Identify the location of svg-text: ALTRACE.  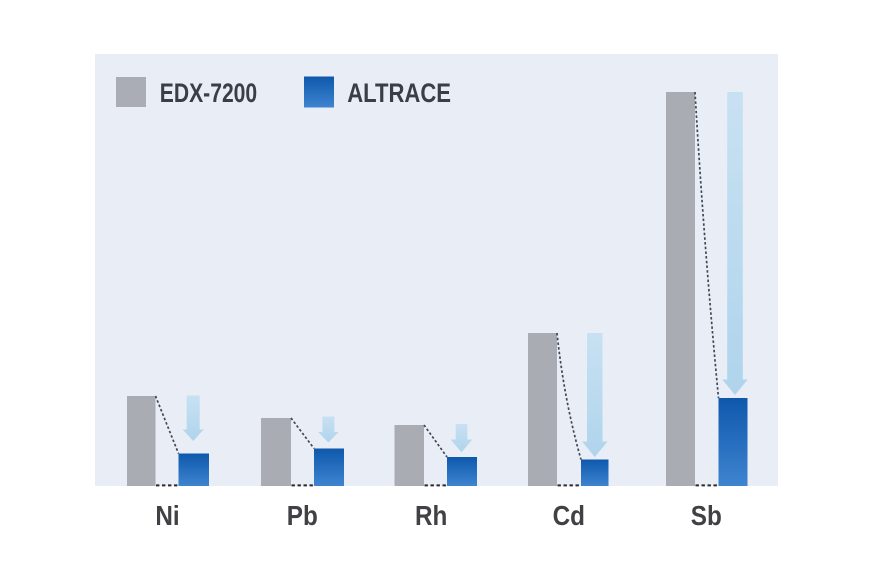
(399, 94).